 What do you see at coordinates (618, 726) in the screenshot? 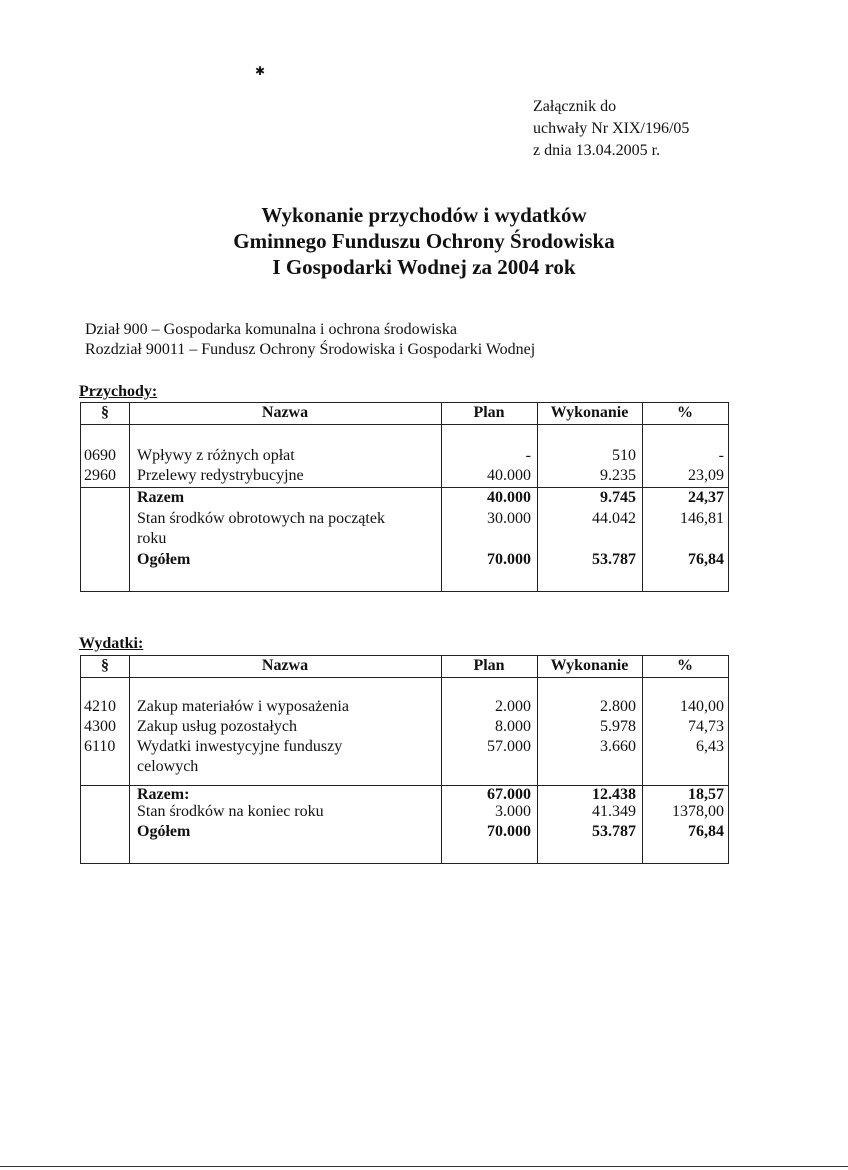
I see `row-wykonanie: 5.978` at bounding box center [618, 726].